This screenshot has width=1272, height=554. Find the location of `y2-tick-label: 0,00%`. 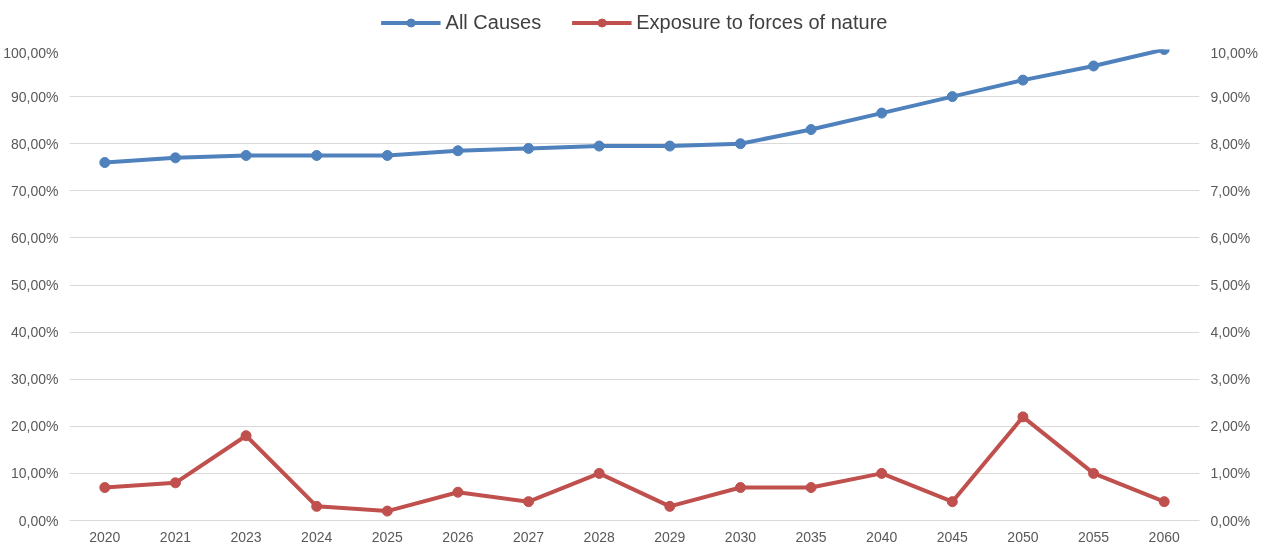

y2-tick-label: 0,00% is located at coordinates (1230, 520).